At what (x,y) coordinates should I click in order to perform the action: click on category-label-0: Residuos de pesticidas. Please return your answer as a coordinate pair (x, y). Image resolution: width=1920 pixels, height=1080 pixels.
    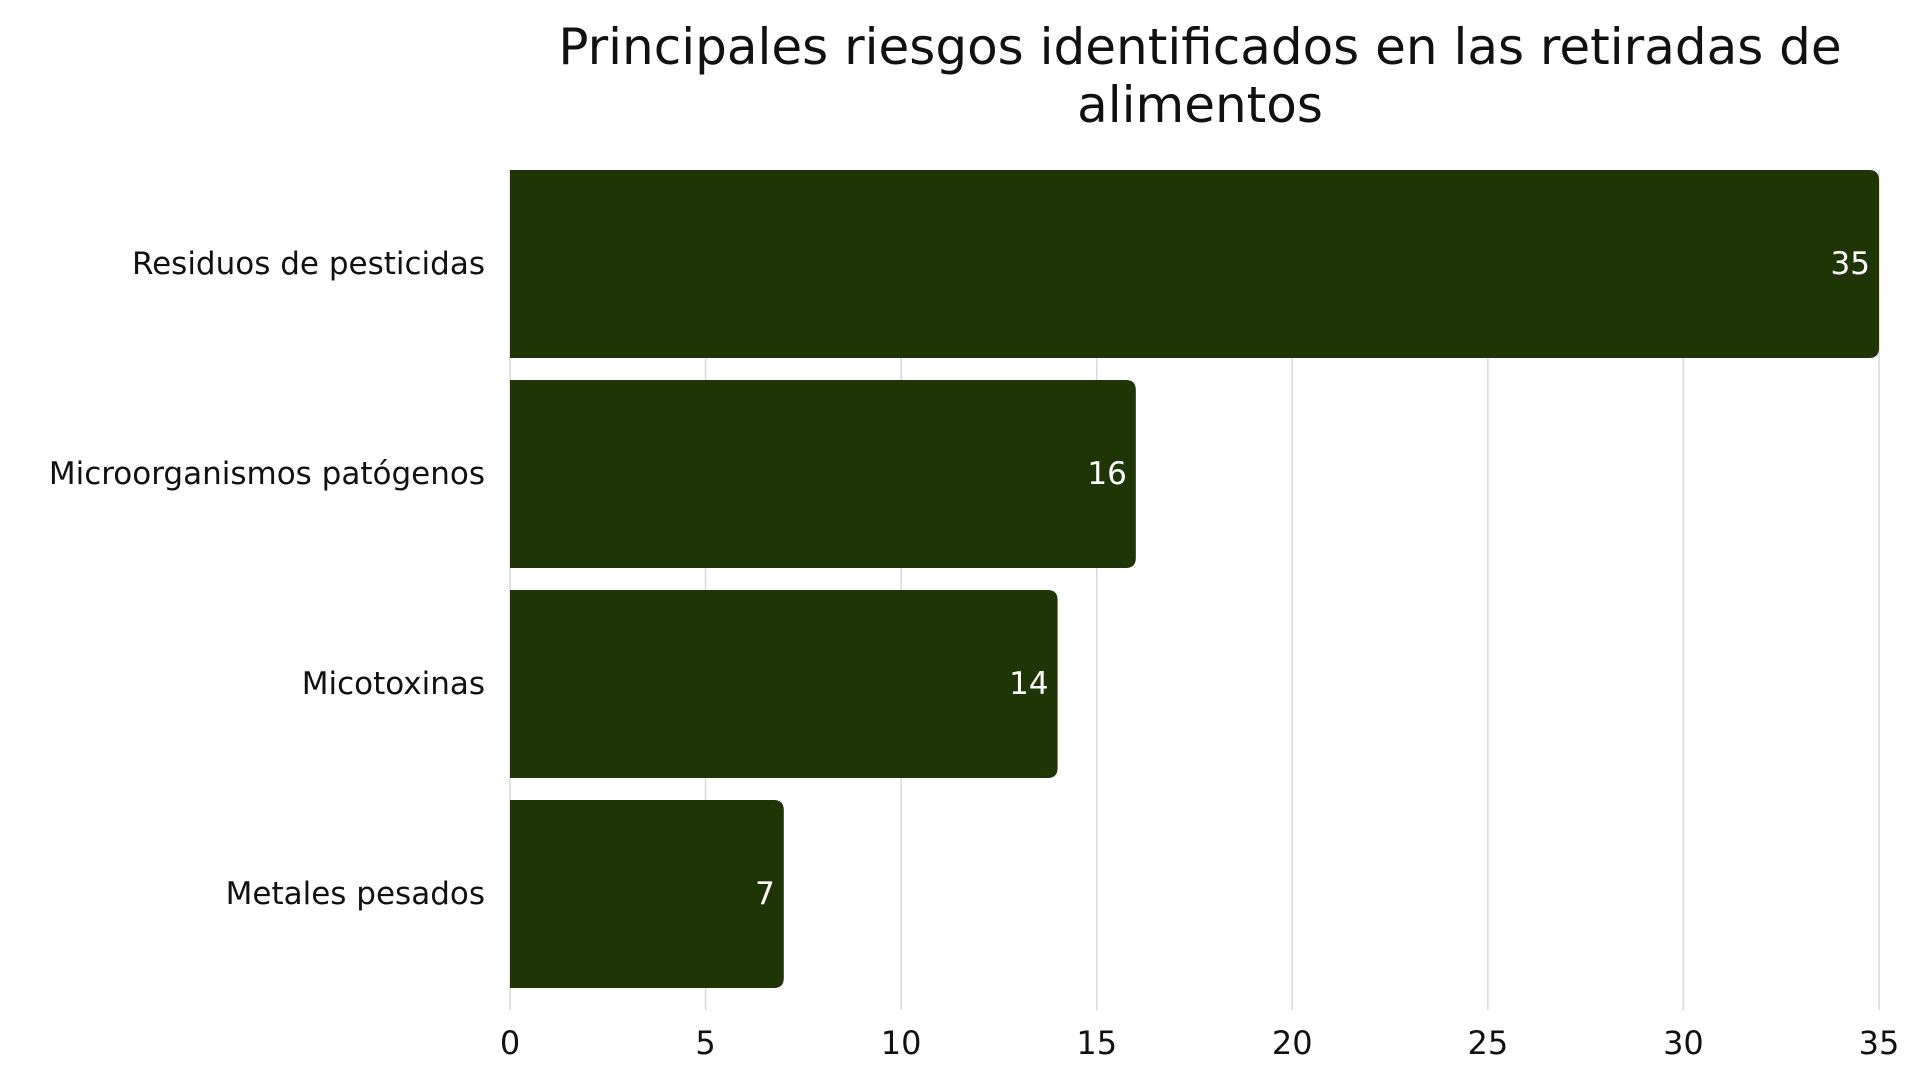
    Looking at the image, I should click on (308, 264).